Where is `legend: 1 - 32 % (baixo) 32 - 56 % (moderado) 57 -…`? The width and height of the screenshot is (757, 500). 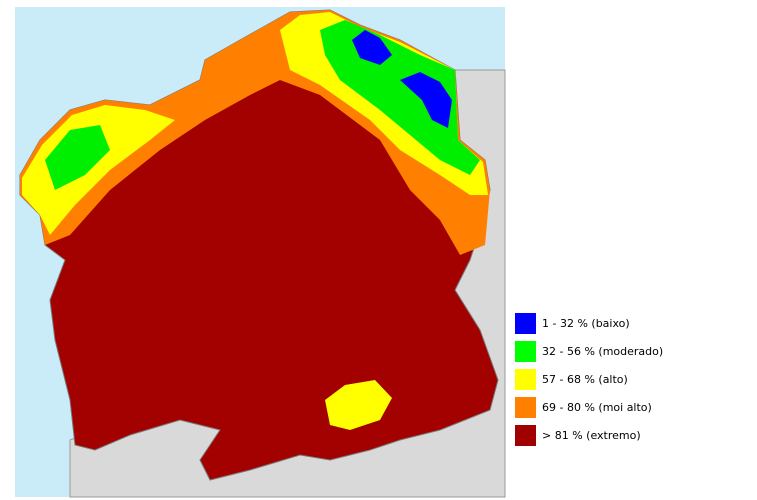
legend: 1 - 32 % (baixo) 32 - 56 % (moderado) 57 -… is located at coordinates (589, 379).